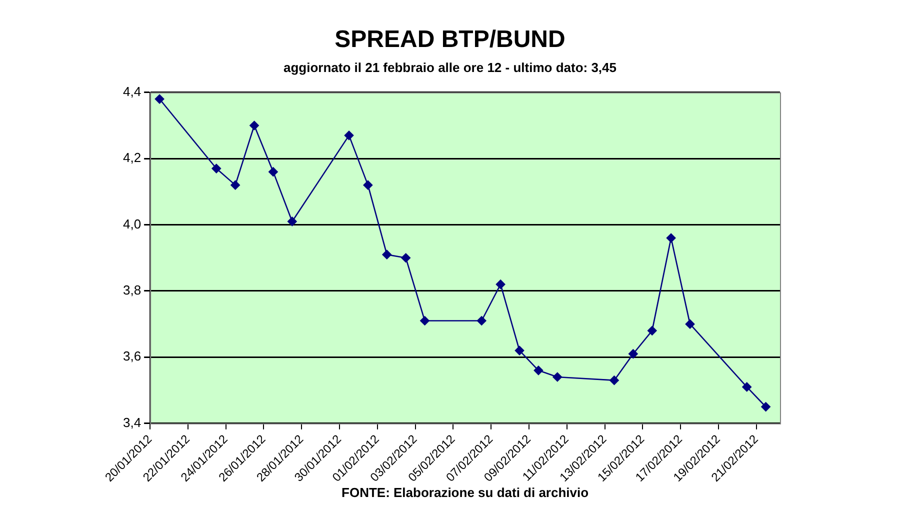 Image resolution: width=920 pixels, height=510 pixels. What do you see at coordinates (132, 224) in the screenshot?
I see `y-tick-label: 4,0` at bounding box center [132, 224].